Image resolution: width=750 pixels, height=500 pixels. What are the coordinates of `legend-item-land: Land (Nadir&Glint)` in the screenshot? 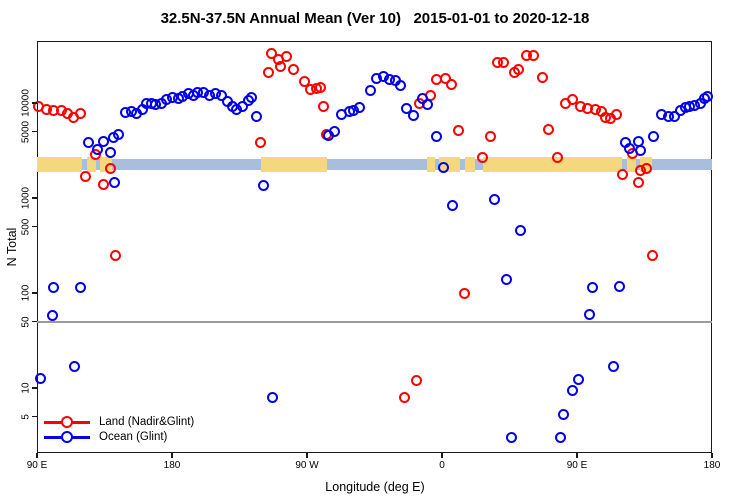 It's located at (119, 422).